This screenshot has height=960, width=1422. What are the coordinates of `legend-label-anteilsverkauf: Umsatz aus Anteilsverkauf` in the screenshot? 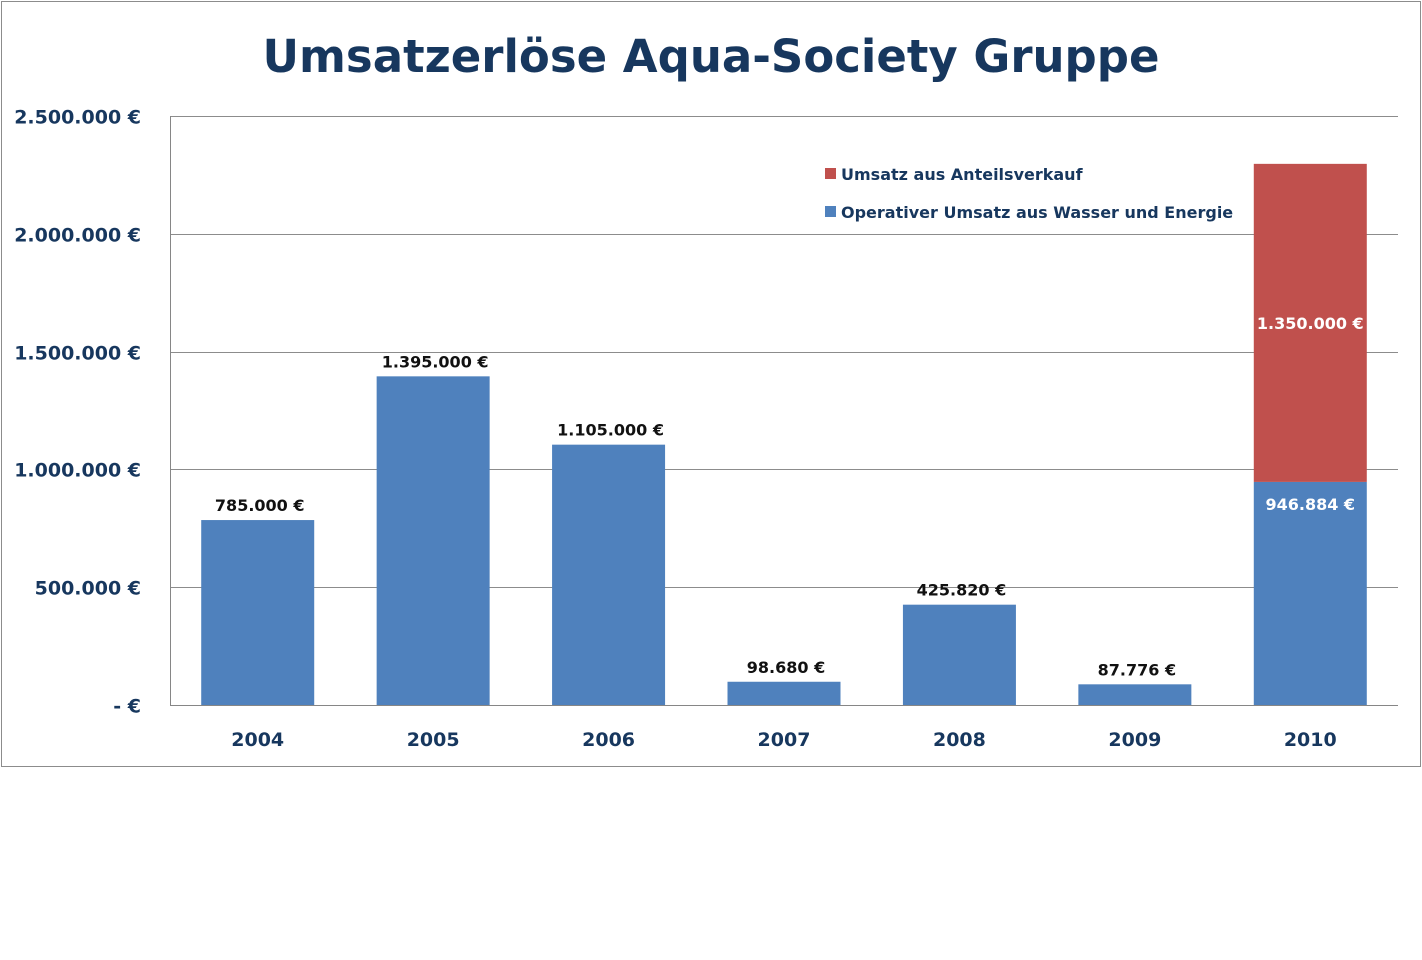 It's located at (962, 174).